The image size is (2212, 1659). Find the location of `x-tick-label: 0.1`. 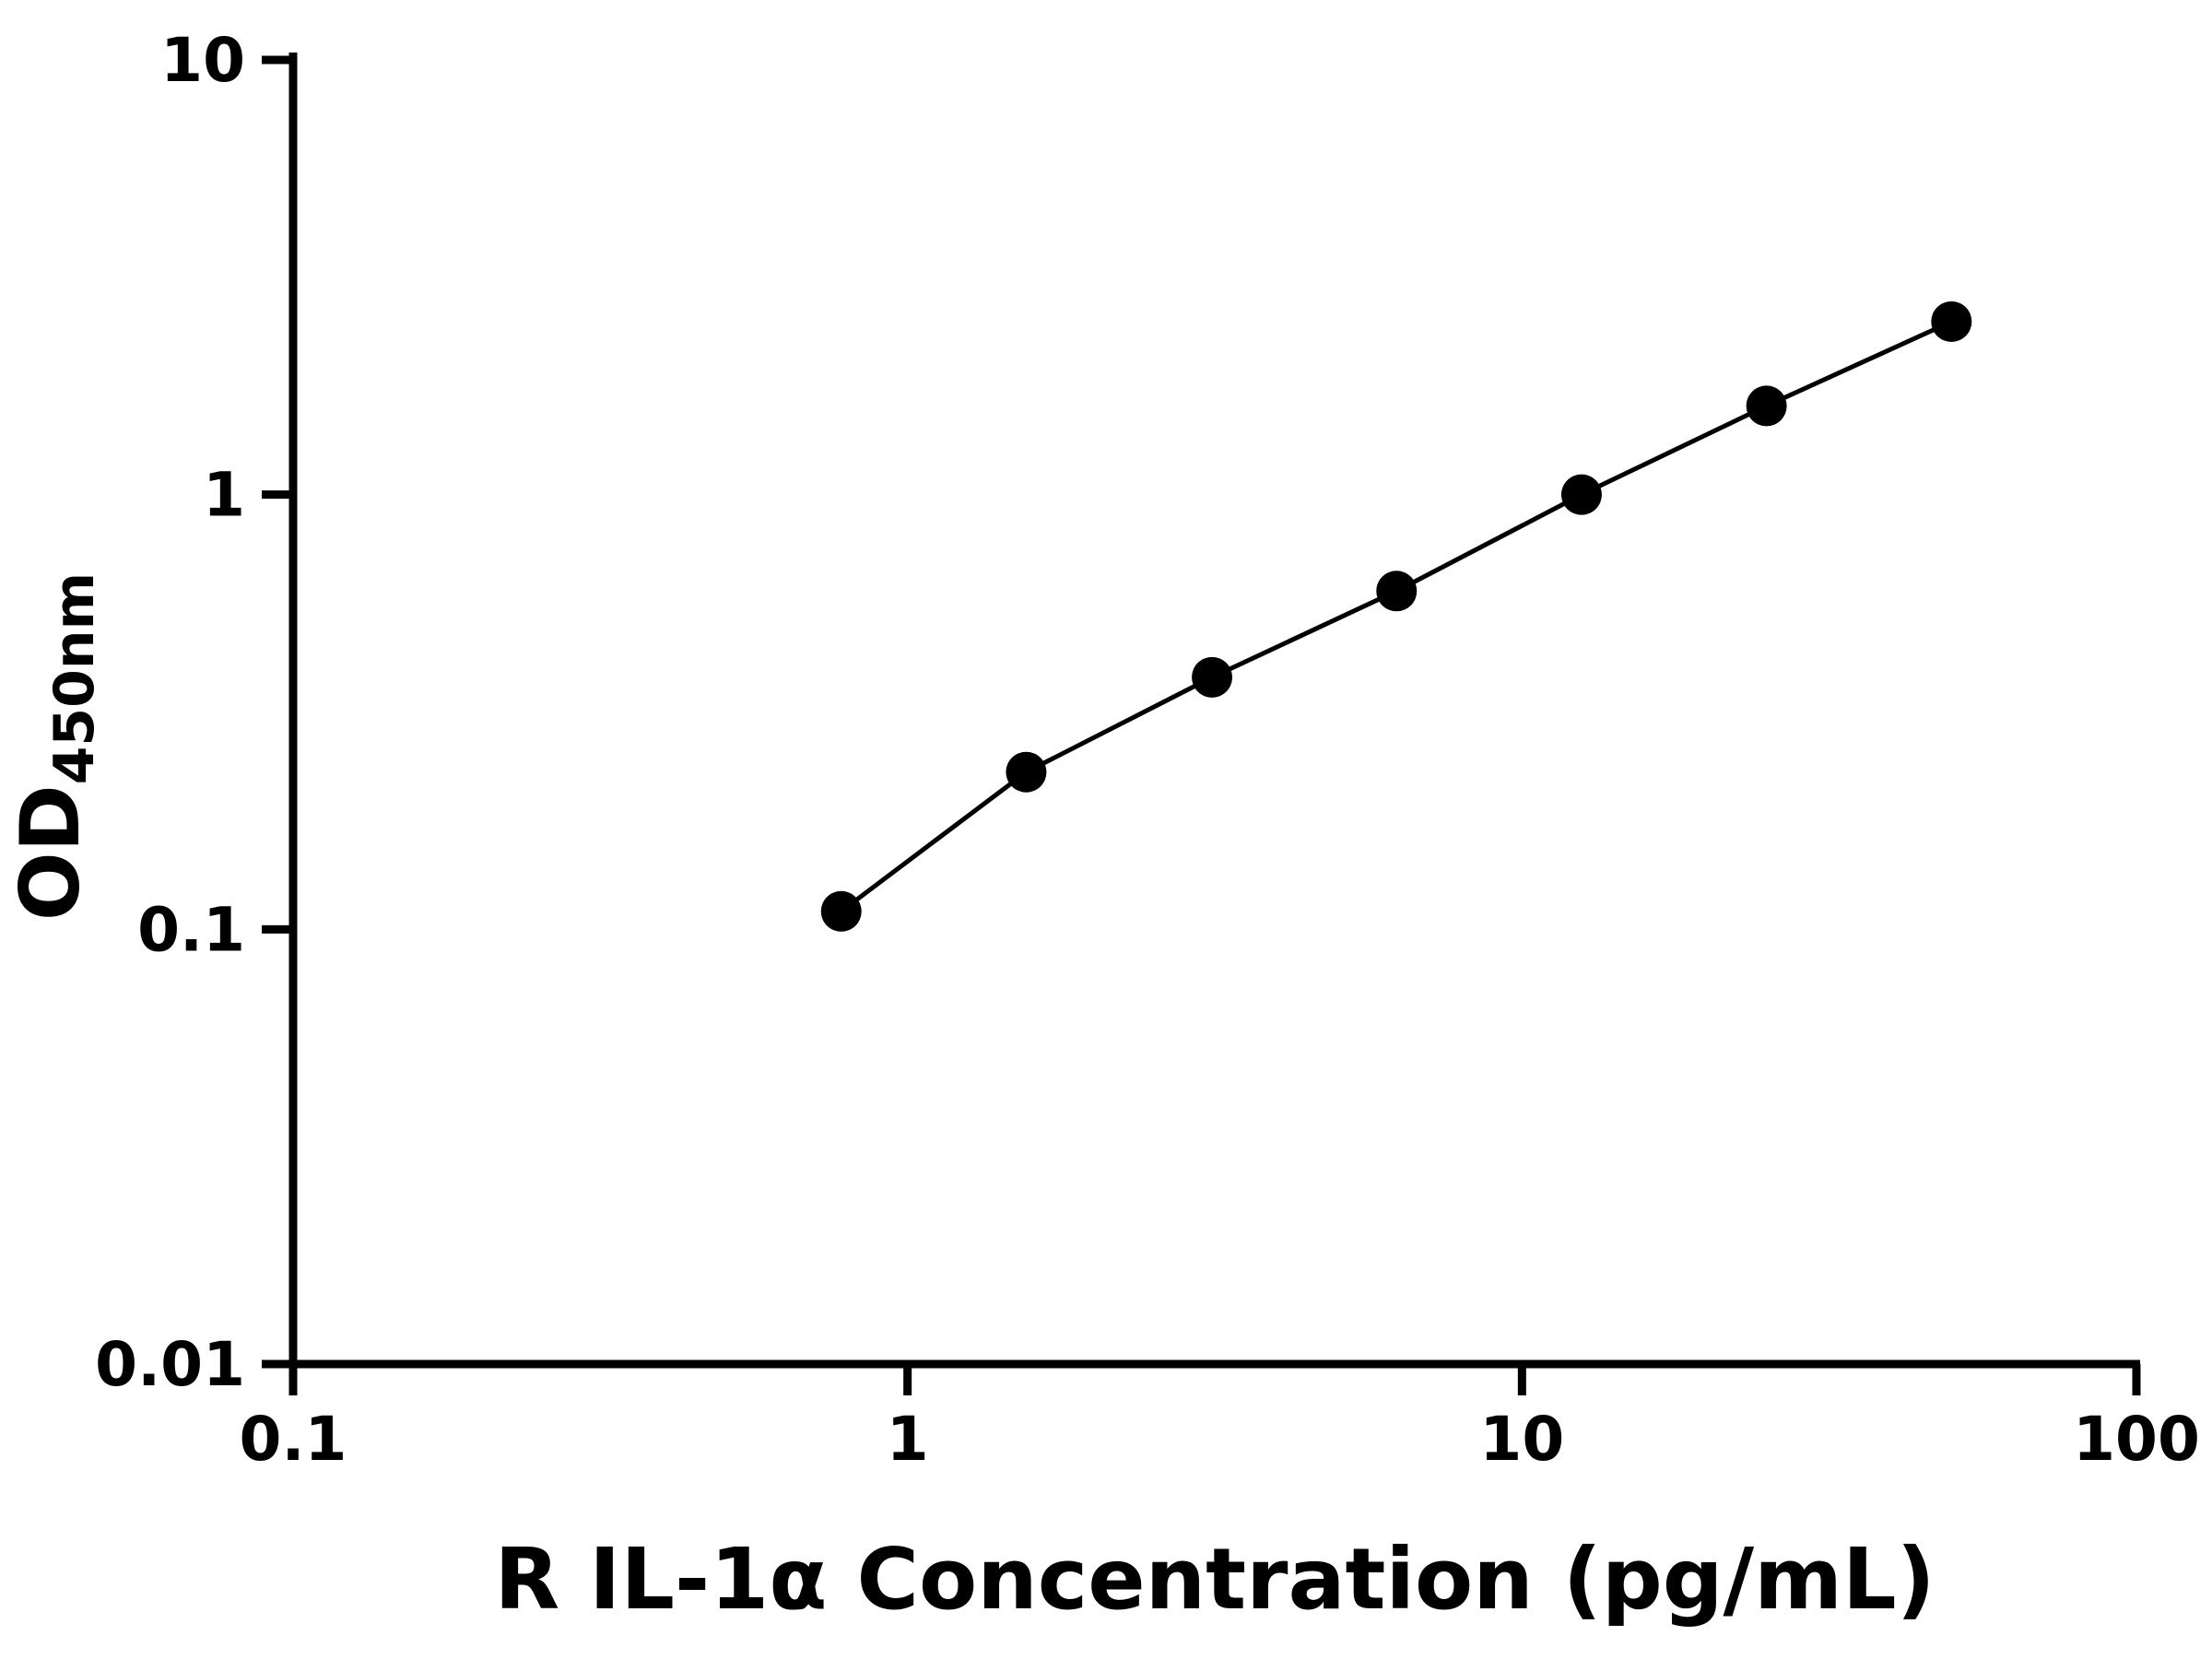

x-tick-label: 0.1 is located at coordinates (293, 1439).